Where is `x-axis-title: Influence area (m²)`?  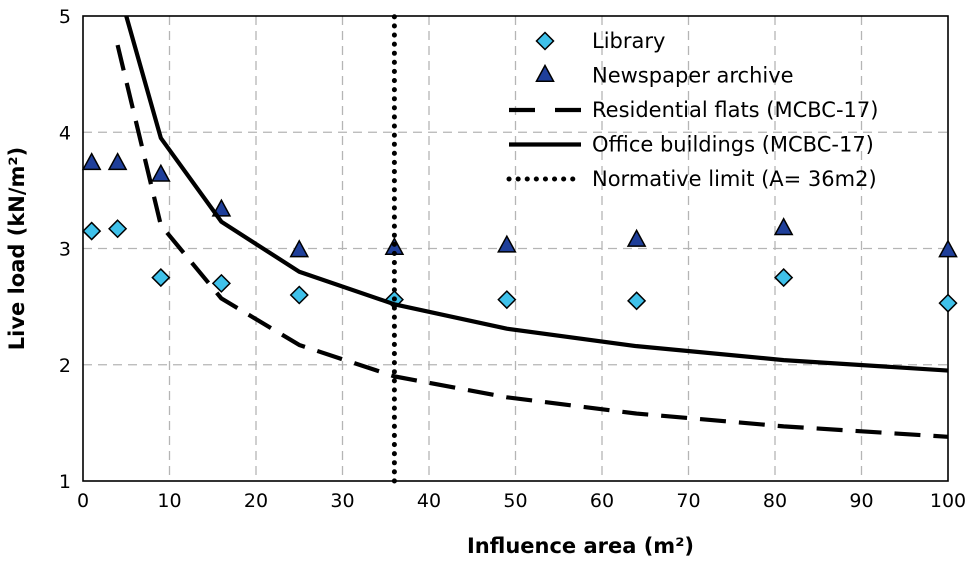
x-axis-title: Influence area (m²) is located at coordinates (580, 546).